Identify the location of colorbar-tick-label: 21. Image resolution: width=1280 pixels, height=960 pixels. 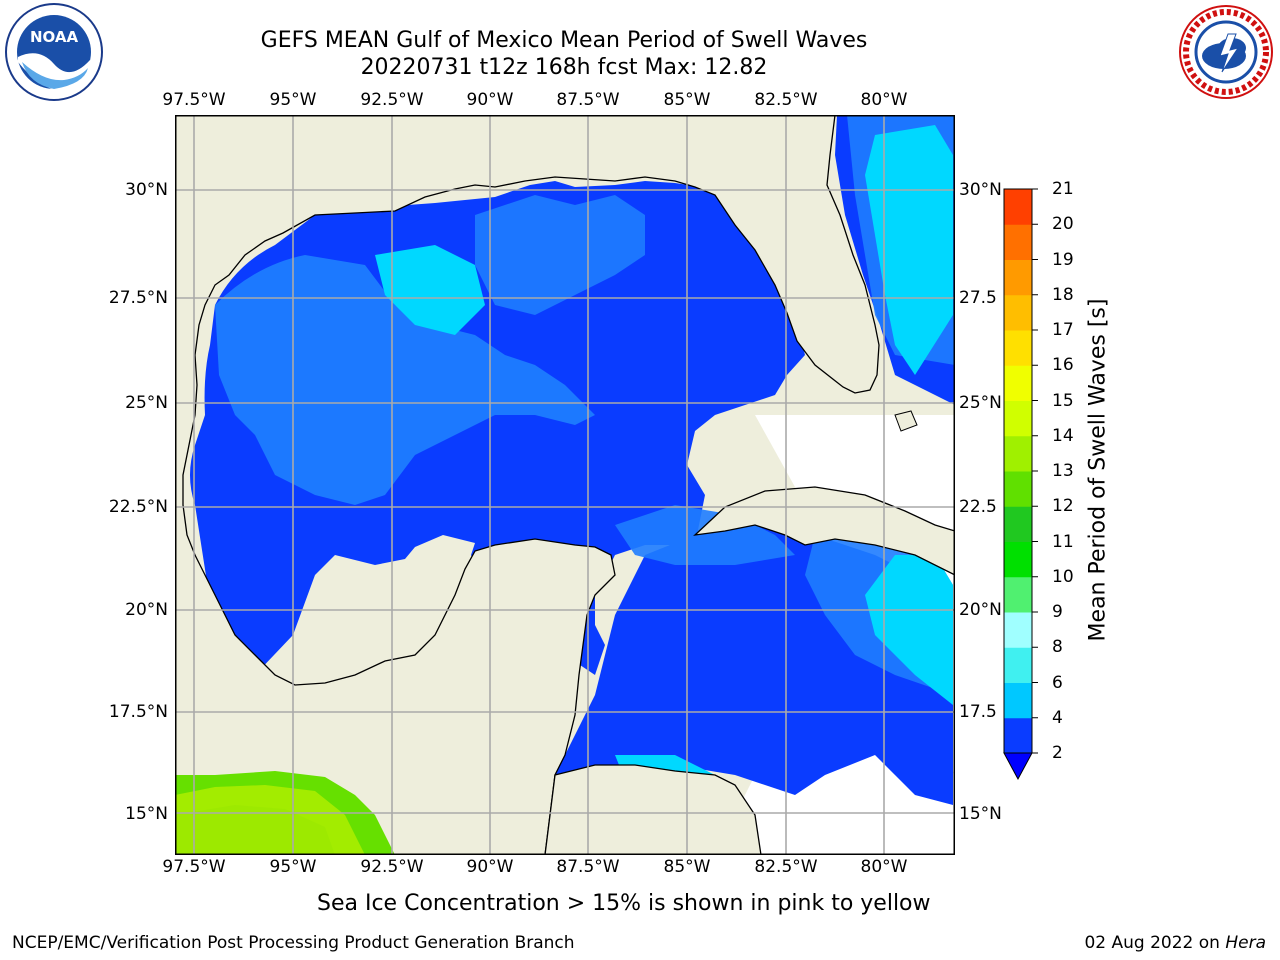
(1063, 189).